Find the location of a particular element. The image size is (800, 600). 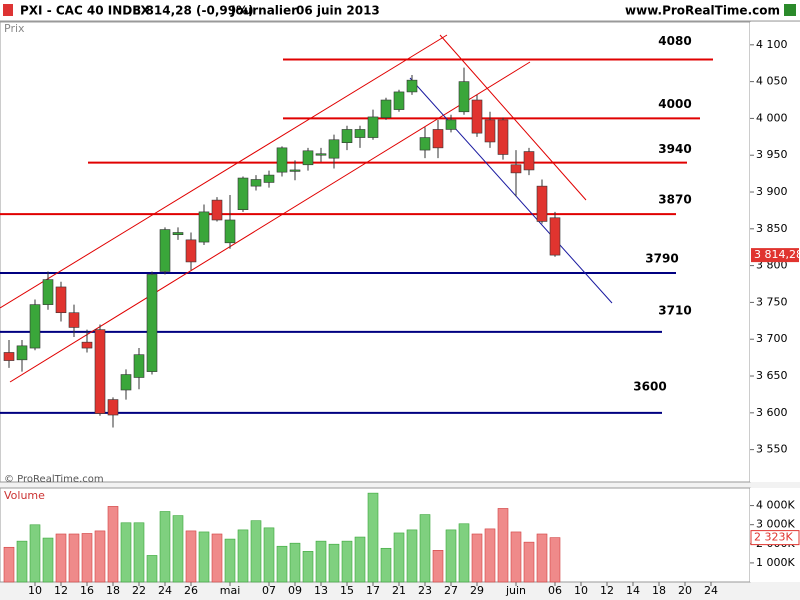

level-label: 3710 is located at coordinates (674, 310).